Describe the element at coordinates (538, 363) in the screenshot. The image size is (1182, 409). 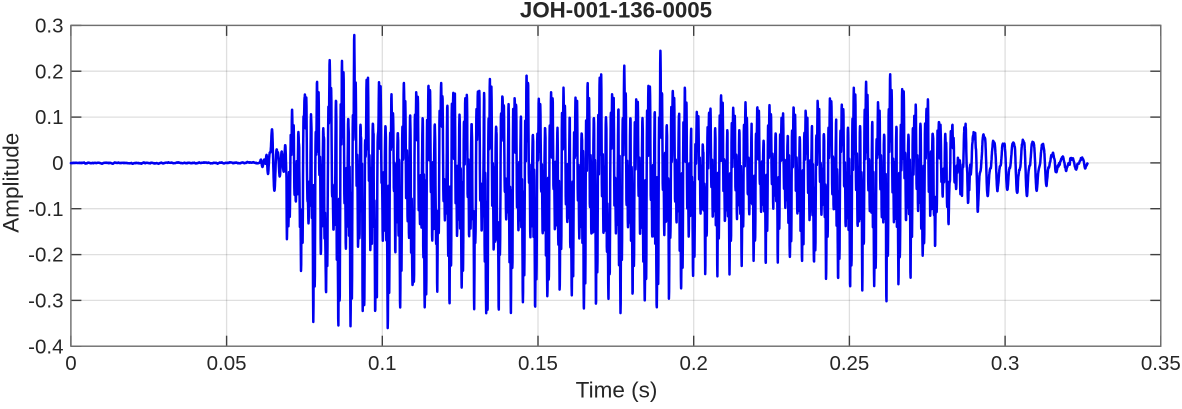
I see `svg-text: 0.15` at that location.